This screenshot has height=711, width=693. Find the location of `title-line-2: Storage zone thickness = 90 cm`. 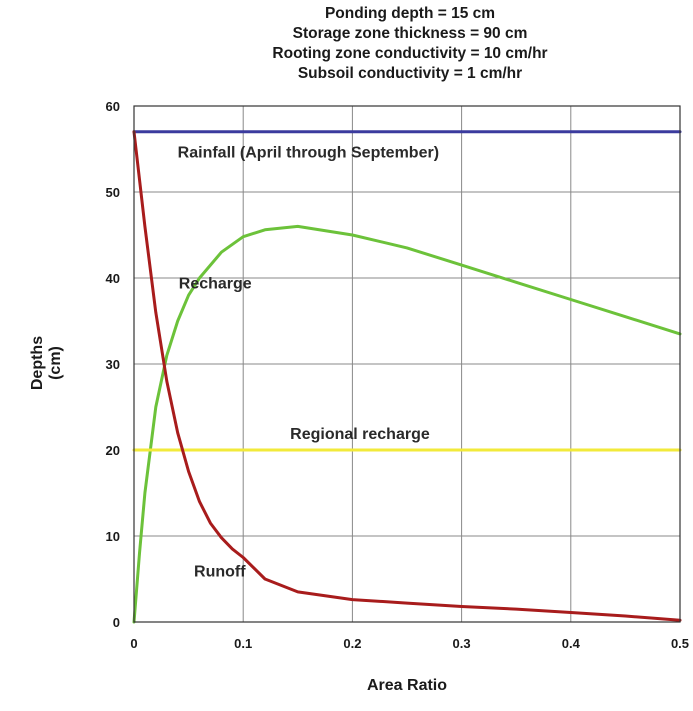

title-line-2: Storage zone thickness = 90 cm is located at coordinates (410, 33).